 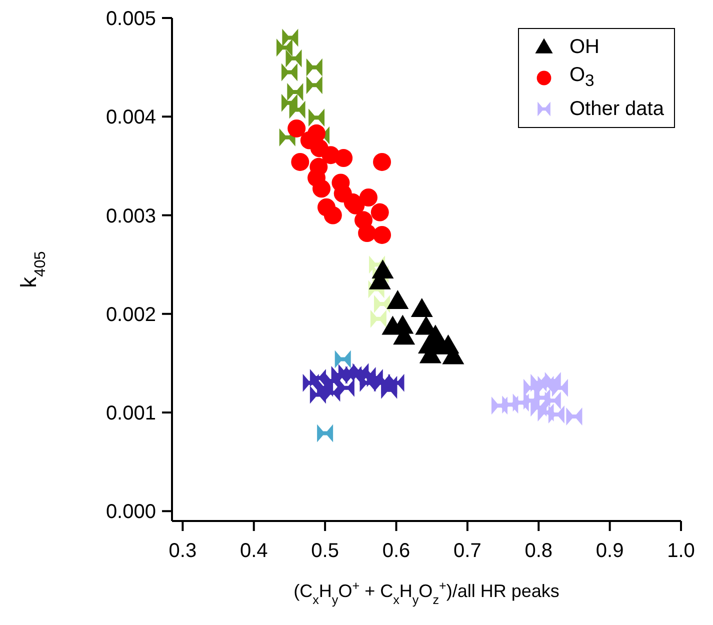 I want to click on y-tick-label: 0.004, so click(x=131, y=117).